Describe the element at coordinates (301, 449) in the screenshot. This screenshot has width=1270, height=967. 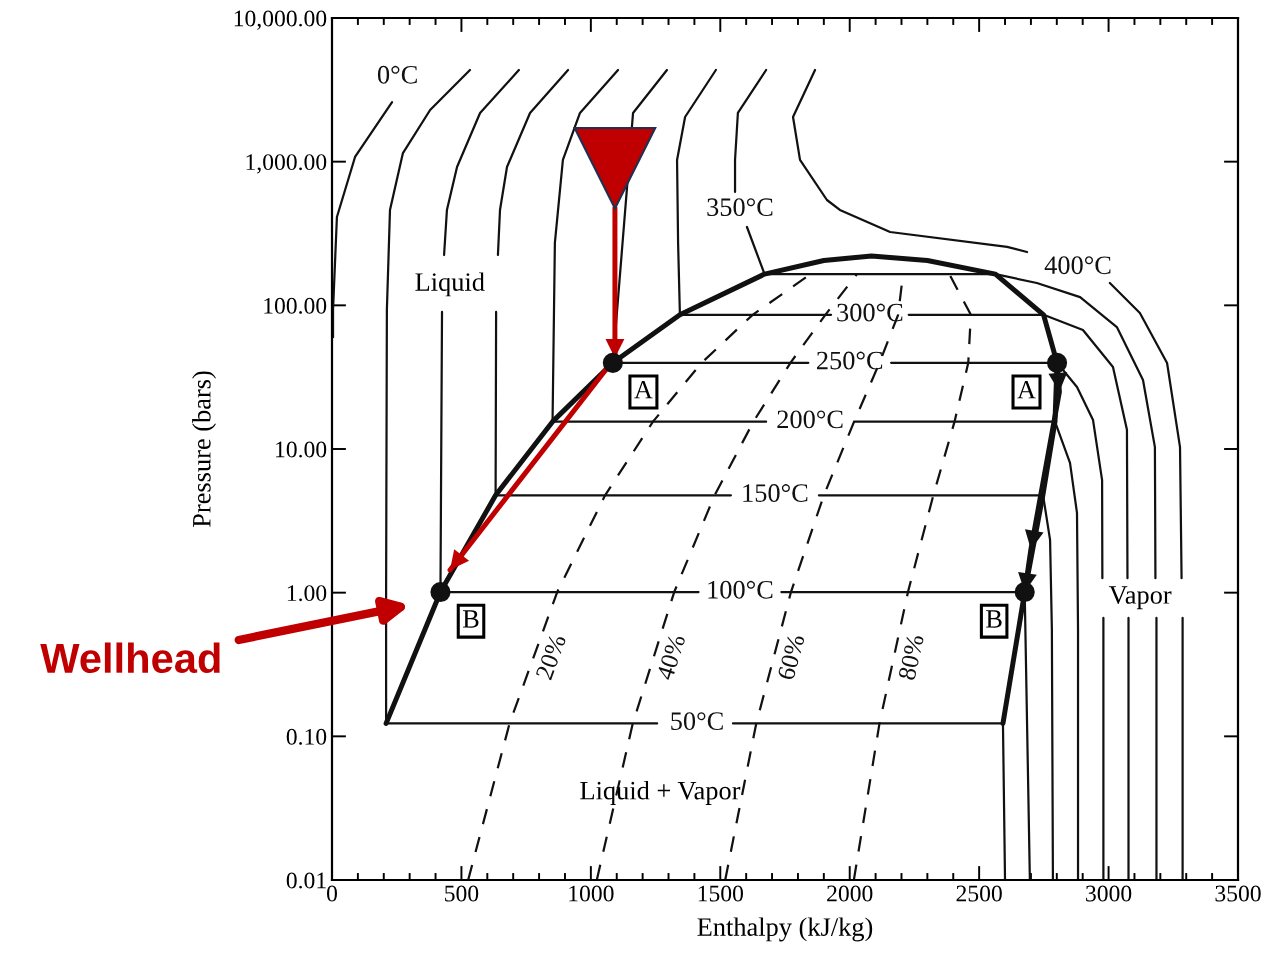
I see `y-tick-label: 10.00` at that location.